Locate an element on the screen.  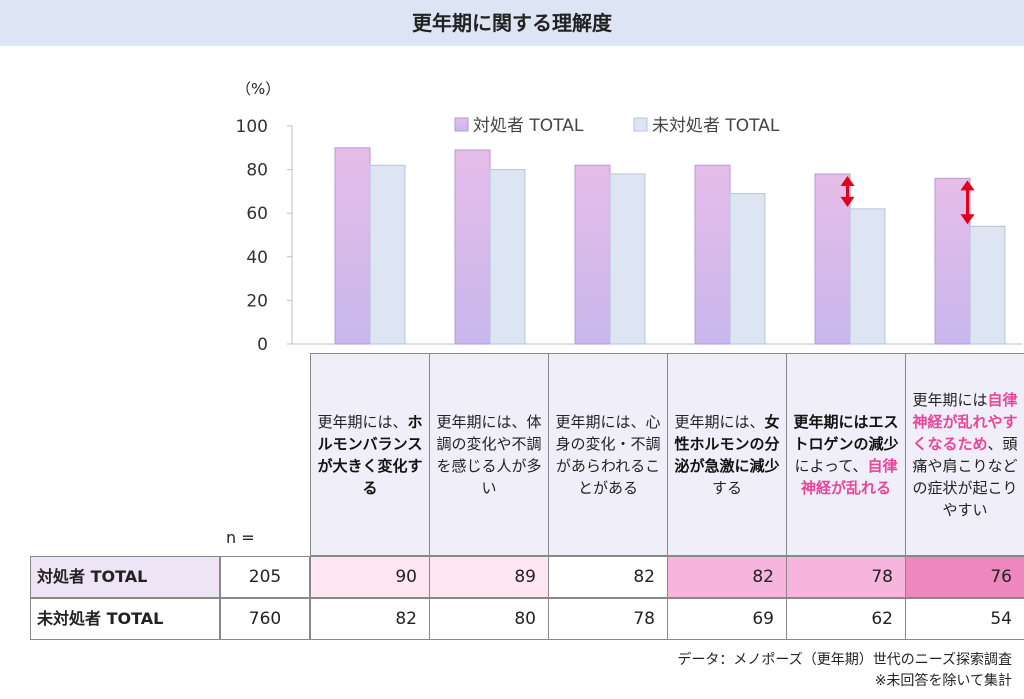
column-header-text: 更年期には、心身の変化・不調があらわれることがある is located at coordinates (608, 454).